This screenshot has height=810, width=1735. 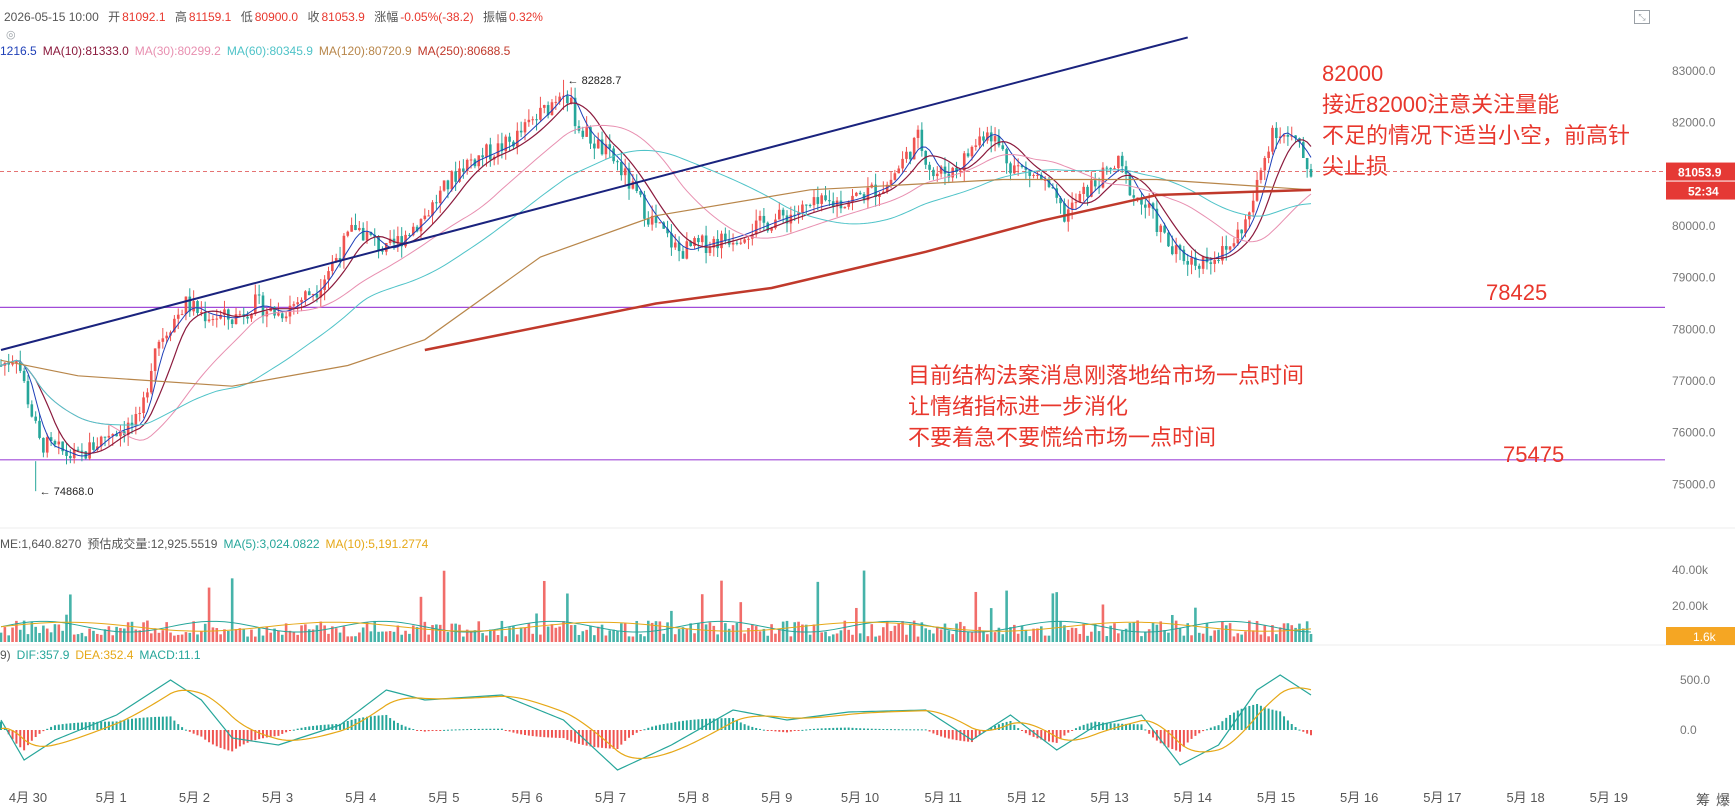 What do you see at coordinates (11, 35) in the screenshot?
I see `eye-icon: ◎` at bounding box center [11, 35].